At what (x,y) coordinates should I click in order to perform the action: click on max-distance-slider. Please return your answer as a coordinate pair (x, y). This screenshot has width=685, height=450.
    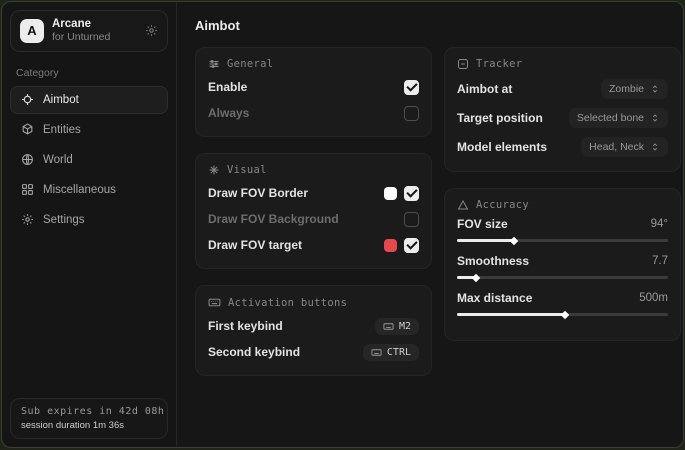
    Looking at the image, I should click on (562, 314).